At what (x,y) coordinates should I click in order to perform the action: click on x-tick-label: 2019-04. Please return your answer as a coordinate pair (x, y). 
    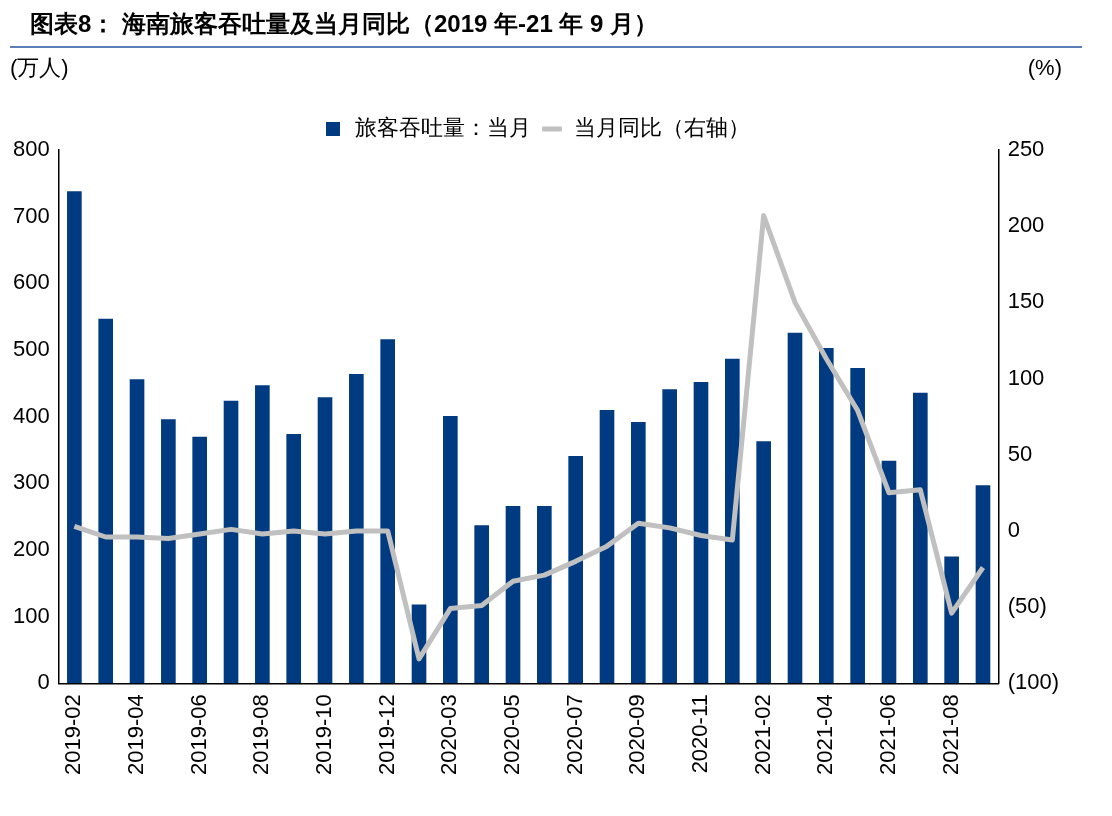
    Looking at the image, I should click on (136, 735).